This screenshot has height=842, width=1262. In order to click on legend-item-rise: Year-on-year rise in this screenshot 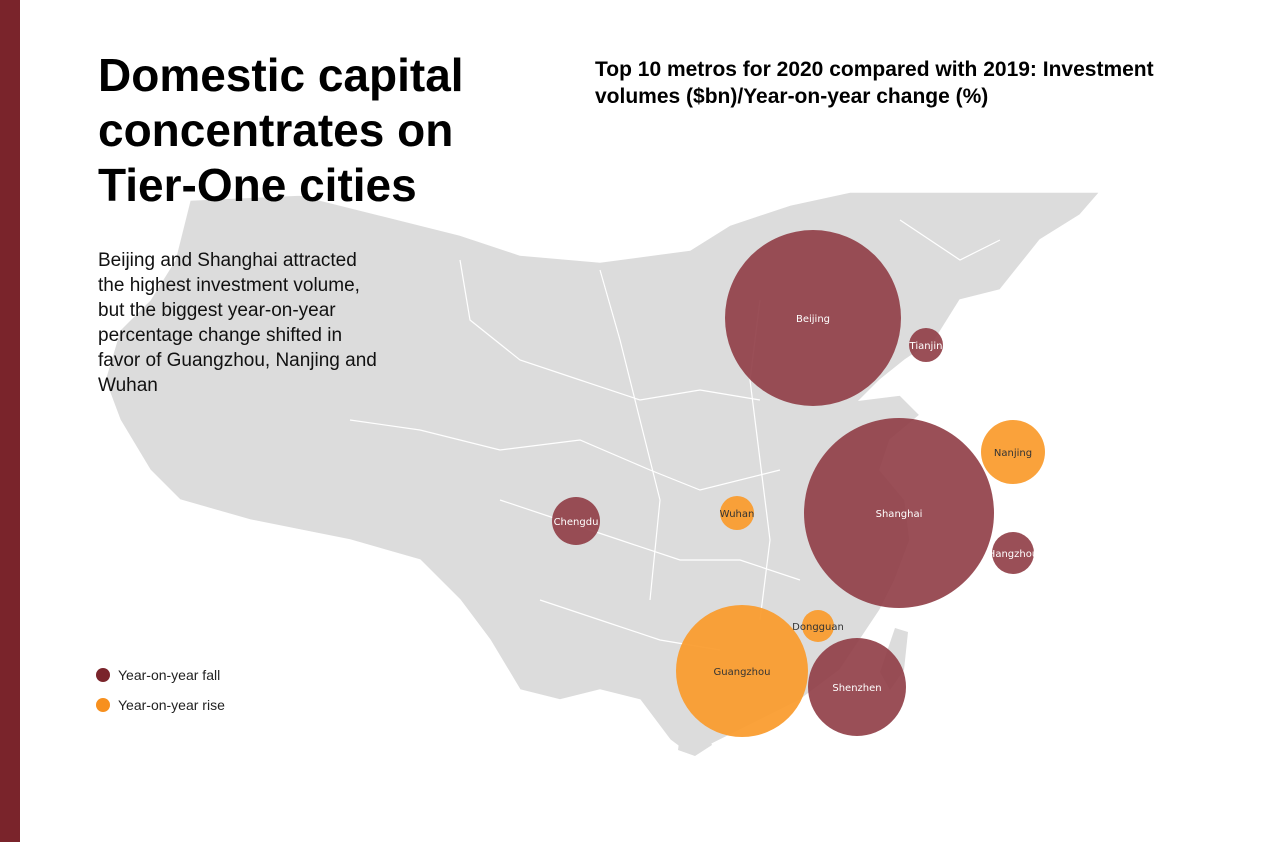, I will do `click(160, 705)`.